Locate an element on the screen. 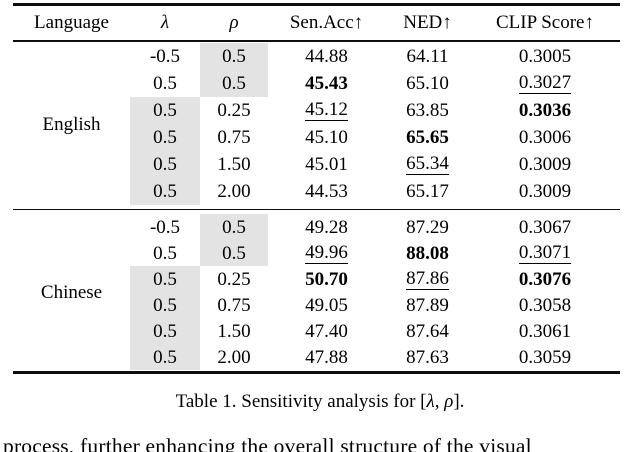 The height and width of the screenshot is (452, 640). cell-sen: 49.96 is located at coordinates (326, 253).